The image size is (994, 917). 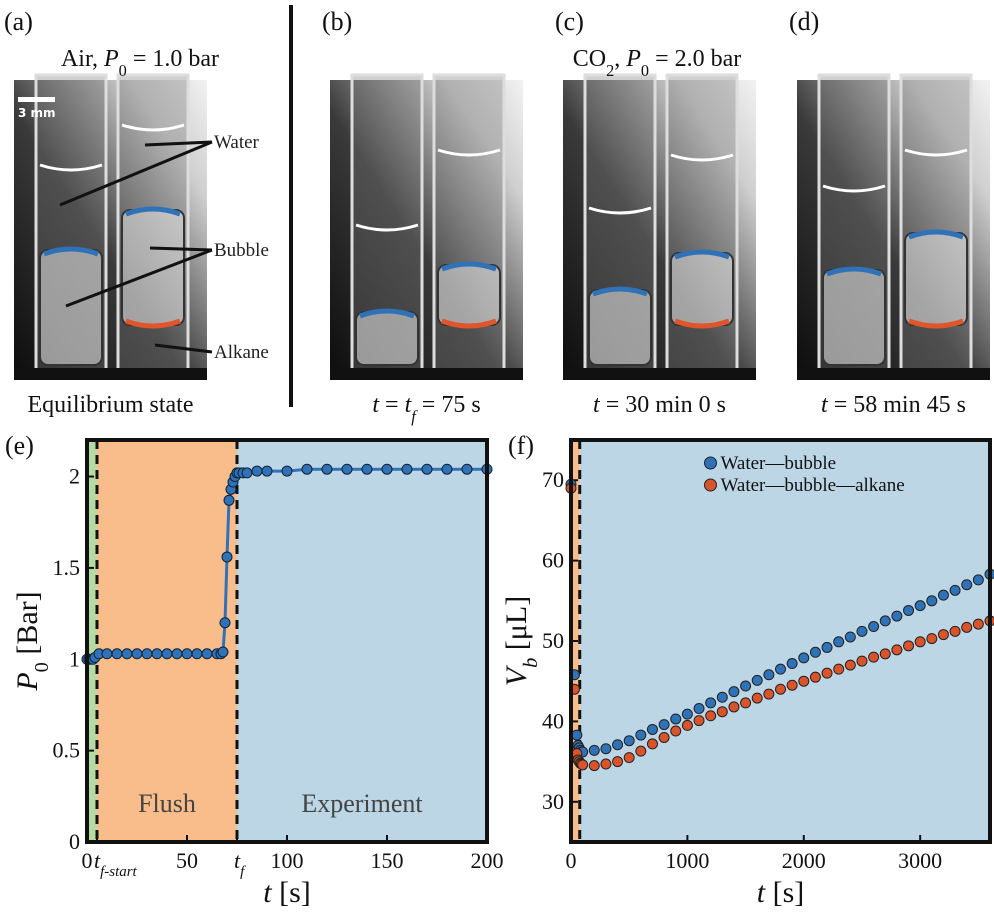 What do you see at coordinates (813, 485) in the screenshot?
I see `legend-label: Water—bubble—alkane` at bounding box center [813, 485].